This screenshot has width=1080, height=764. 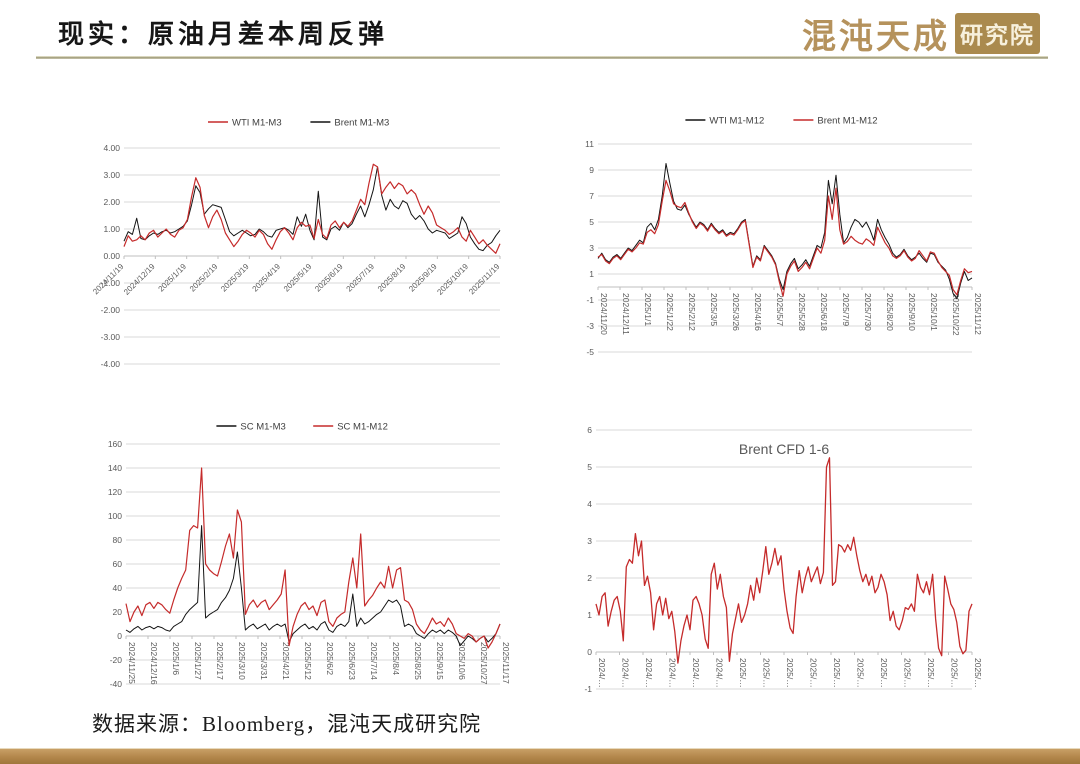 I want to click on svg-text: 2025/10/1, so click(x=934, y=312).